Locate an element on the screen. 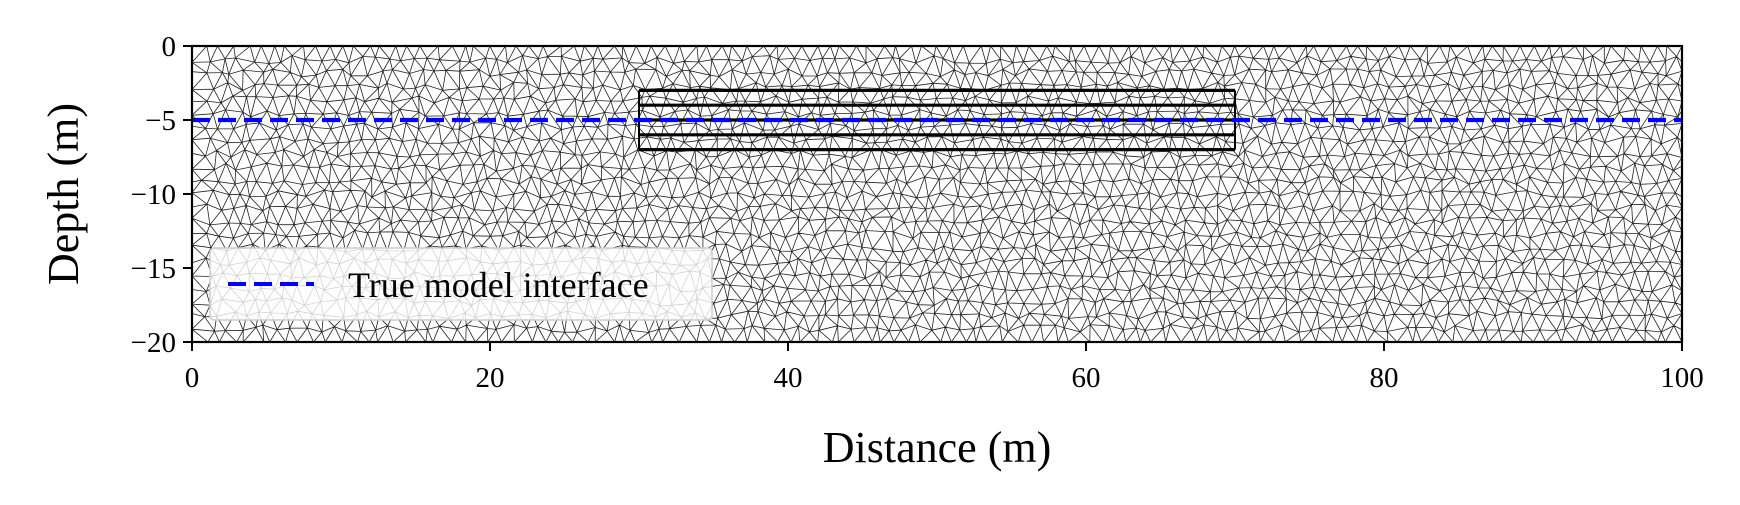 The height and width of the screenshot is (505, 1740). x-tick-label: 80 is located at coordinates (1384, 378).